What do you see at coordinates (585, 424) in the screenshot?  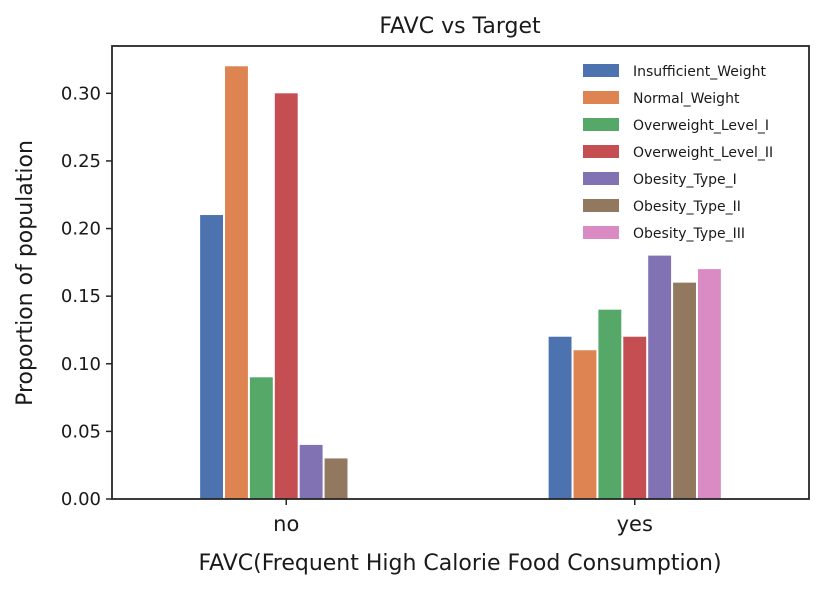 I see `bar-normal-weight-yes` at bounding box center [585, 424].